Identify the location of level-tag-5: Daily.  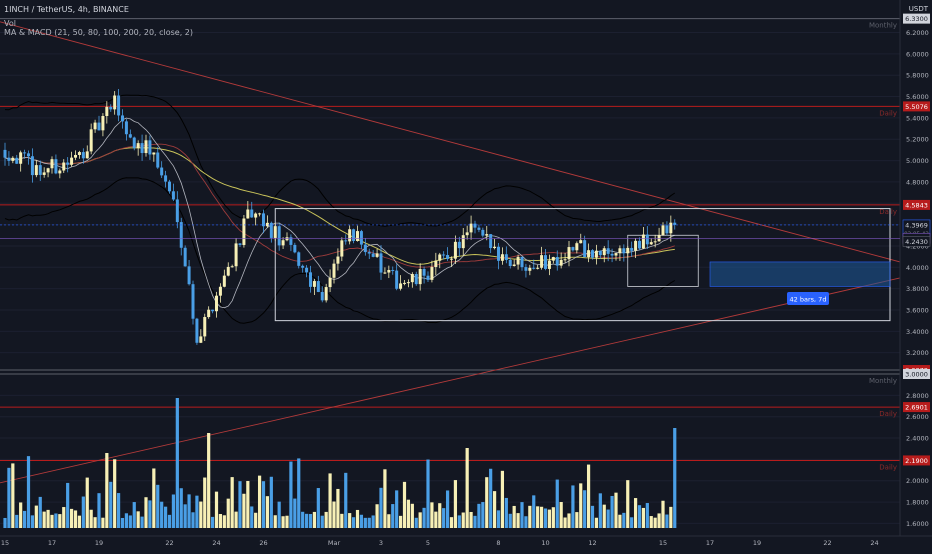
(888, 414).